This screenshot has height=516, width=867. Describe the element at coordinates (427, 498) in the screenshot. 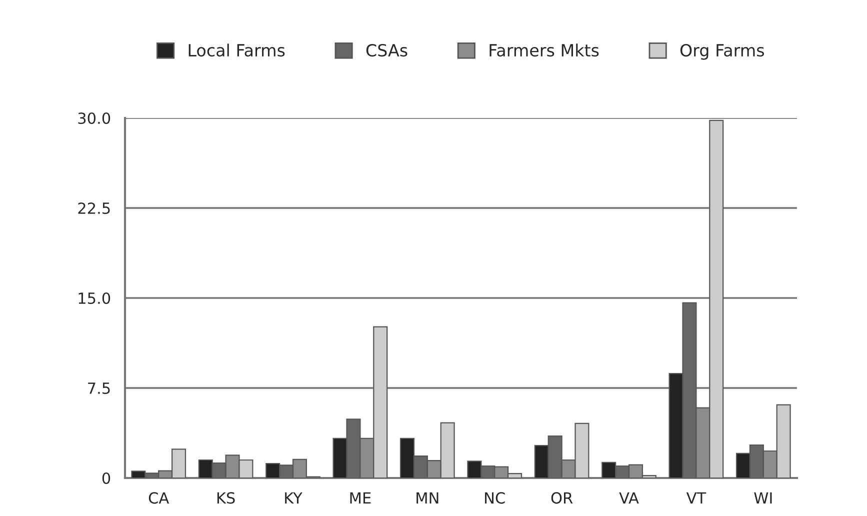

I see `x-tick-label: MN` at that location.